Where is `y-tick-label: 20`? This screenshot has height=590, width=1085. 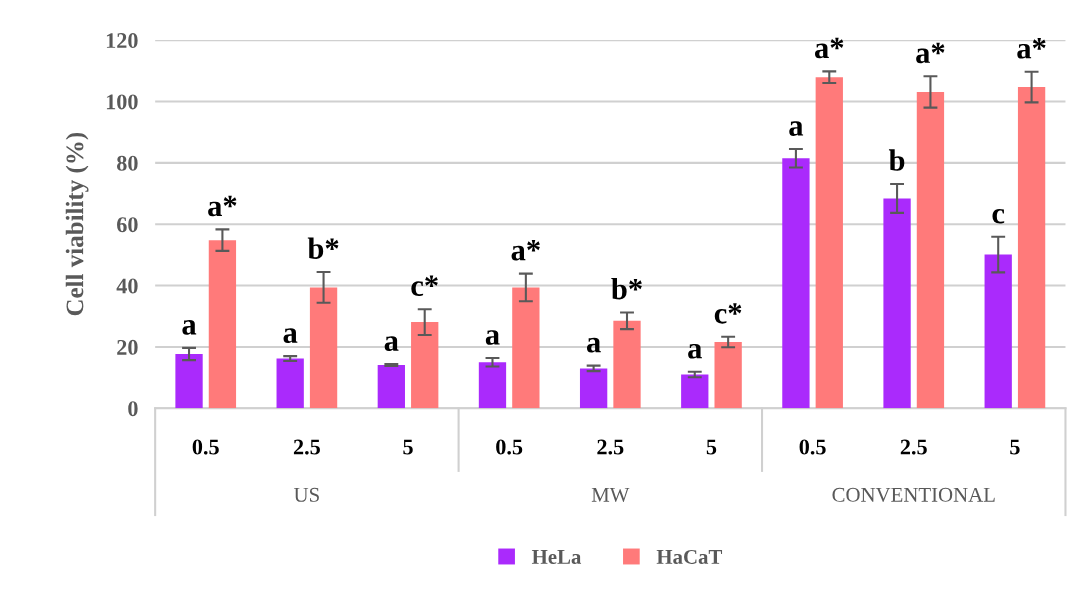
y-tick-label: 20 is located at coordinates (127, 347).